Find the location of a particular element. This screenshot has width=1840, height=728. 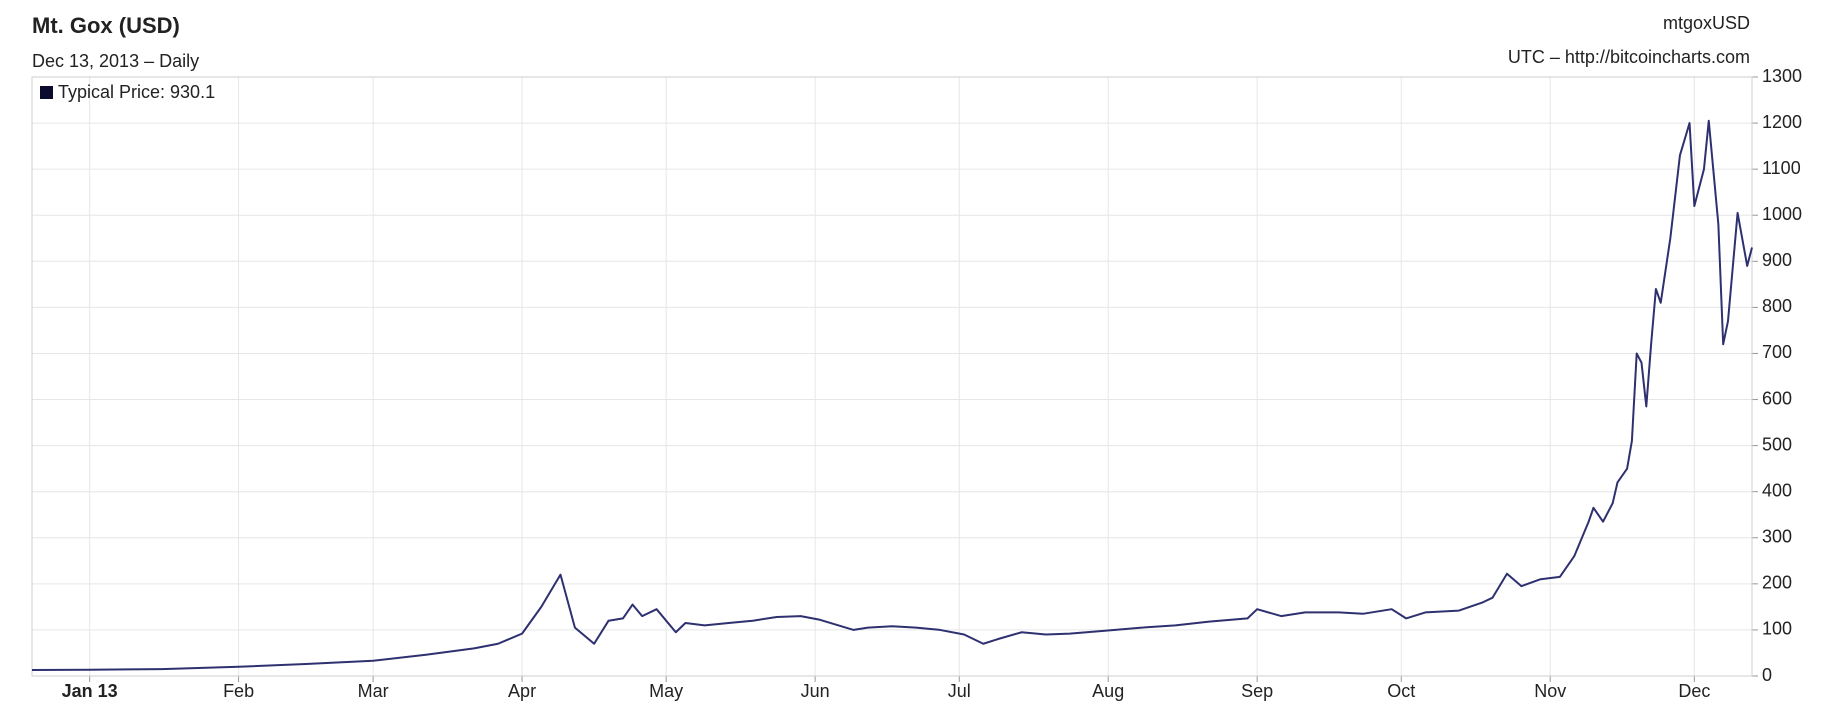

y-tick-label: 0 is located at coordinates (1767, 675).